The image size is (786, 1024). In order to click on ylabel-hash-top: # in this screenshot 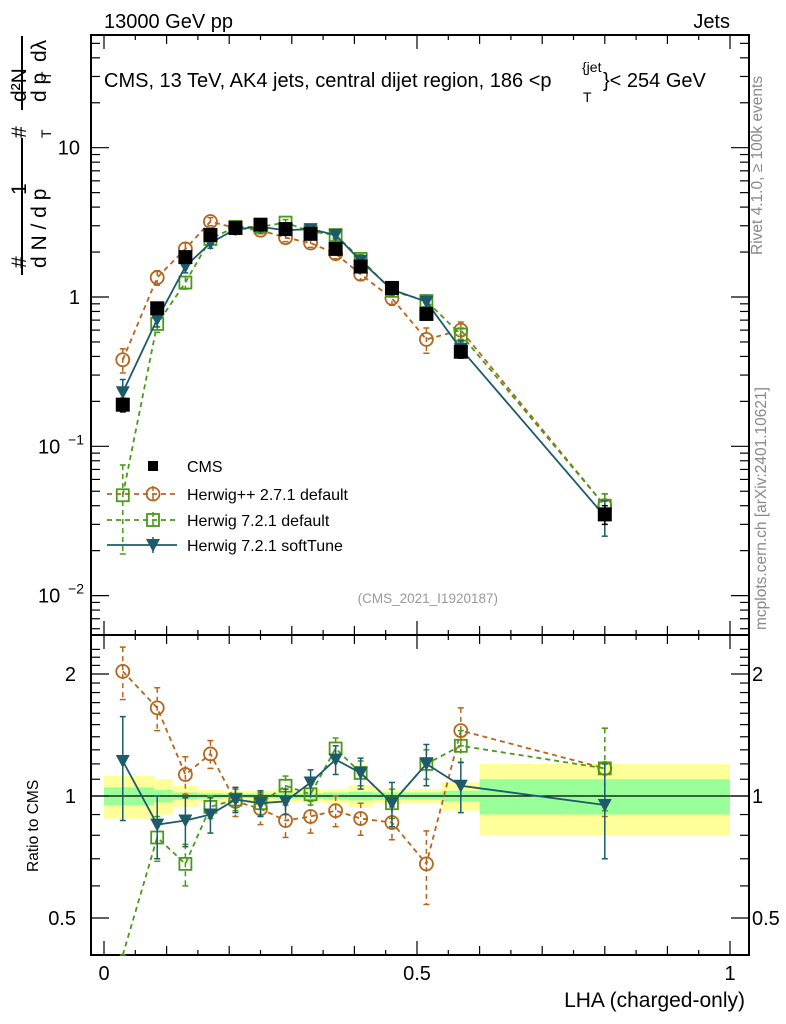, I will do `click(19, 132)`.